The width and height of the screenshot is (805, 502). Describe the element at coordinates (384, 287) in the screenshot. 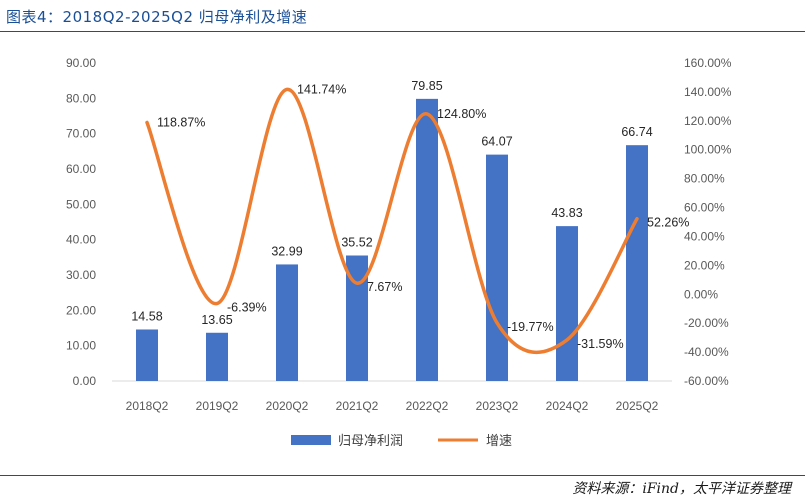

I see `line-value-label: 7.67%` at that location.